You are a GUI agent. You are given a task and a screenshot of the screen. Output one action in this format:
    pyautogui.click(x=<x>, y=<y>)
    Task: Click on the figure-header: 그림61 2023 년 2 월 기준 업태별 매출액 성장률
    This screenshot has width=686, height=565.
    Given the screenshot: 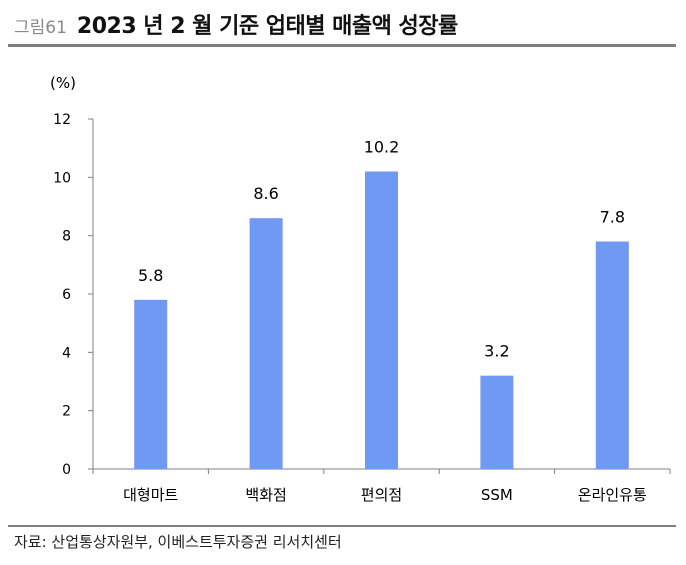 What is the action you would take?
    pyautogui.click(x=236, y=25)
    